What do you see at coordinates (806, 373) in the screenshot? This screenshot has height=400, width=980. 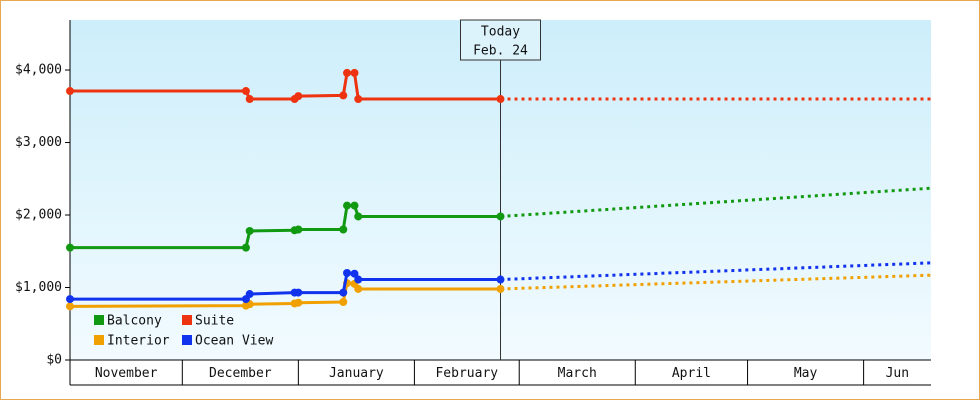 I see `x-tick-label: May` at bounding box center [806, 373].